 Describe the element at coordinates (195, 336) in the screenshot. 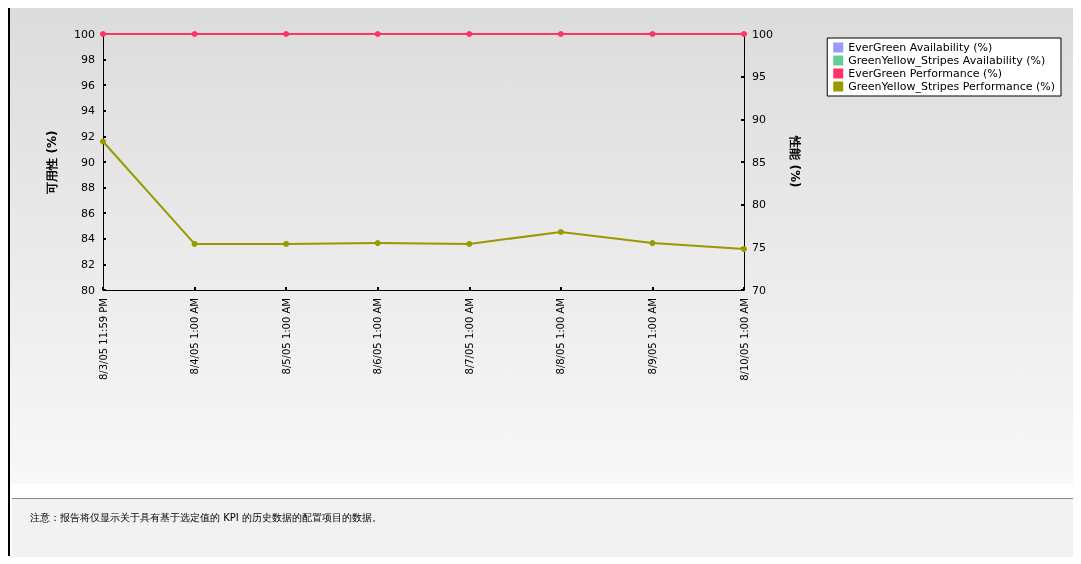

I see `x-tick-label: 8/4/05 1:00 AM` at that location.